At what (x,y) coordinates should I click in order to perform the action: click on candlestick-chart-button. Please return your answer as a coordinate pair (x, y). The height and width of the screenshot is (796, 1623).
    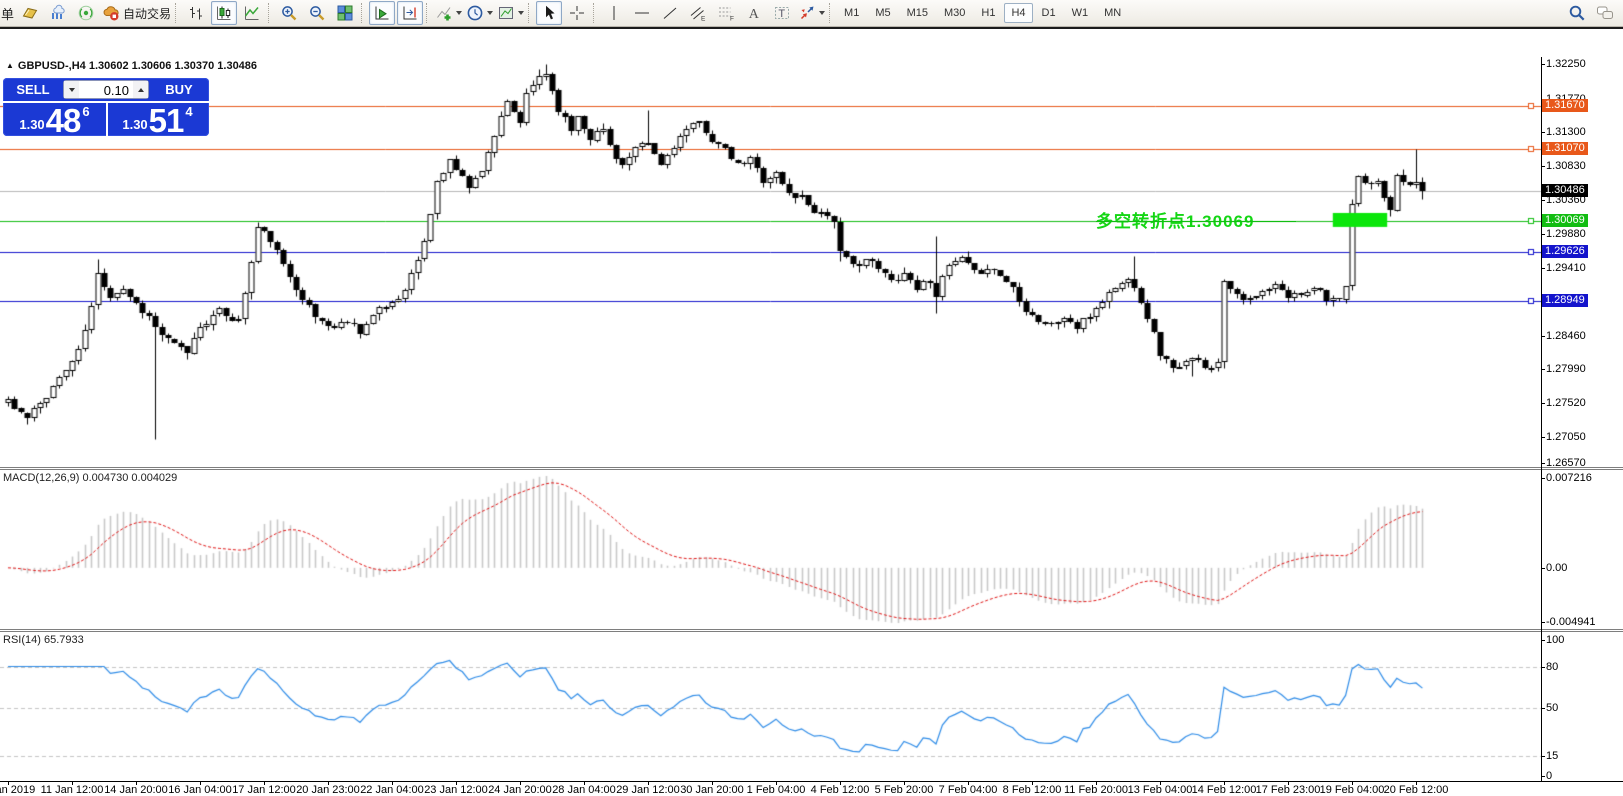
    Looking at the image, I should click on (224, 13).